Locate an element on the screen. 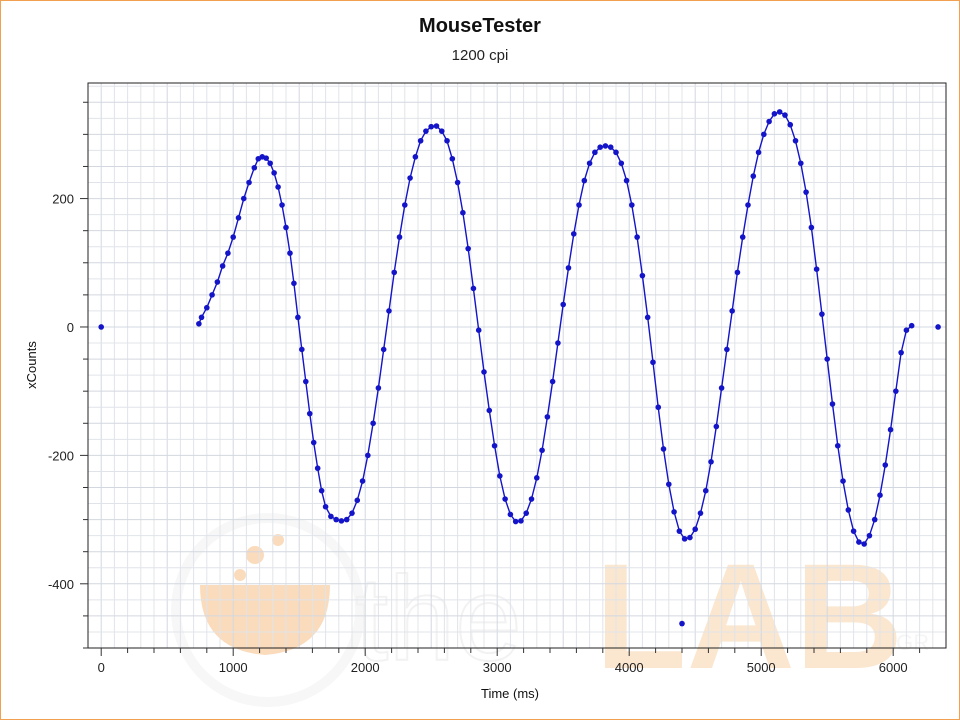 The image size is (960, 720). chart-title: MouseTester is located at coordinates (480, 26).